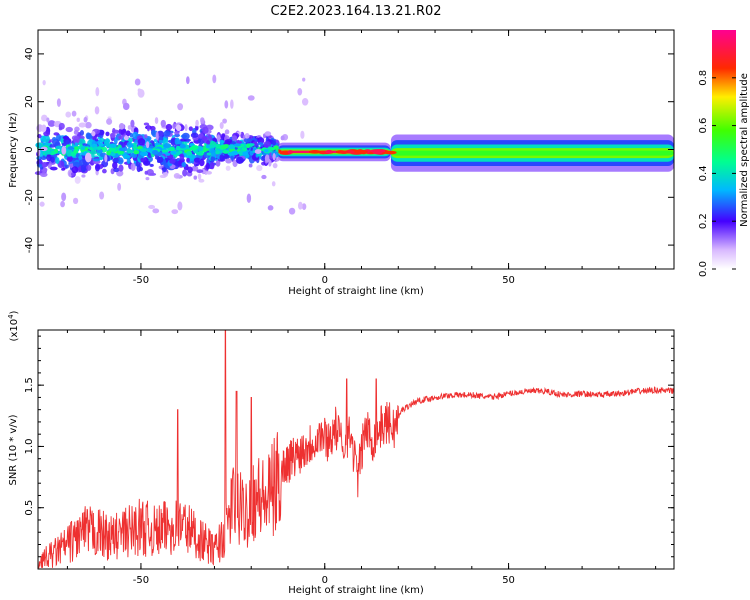 The image size is (750, 600). What do you see at coordinates (141, 280) in the screenshot?
I see `spectrogram-x-tick-label: -50` at bounding box center [141, 280].